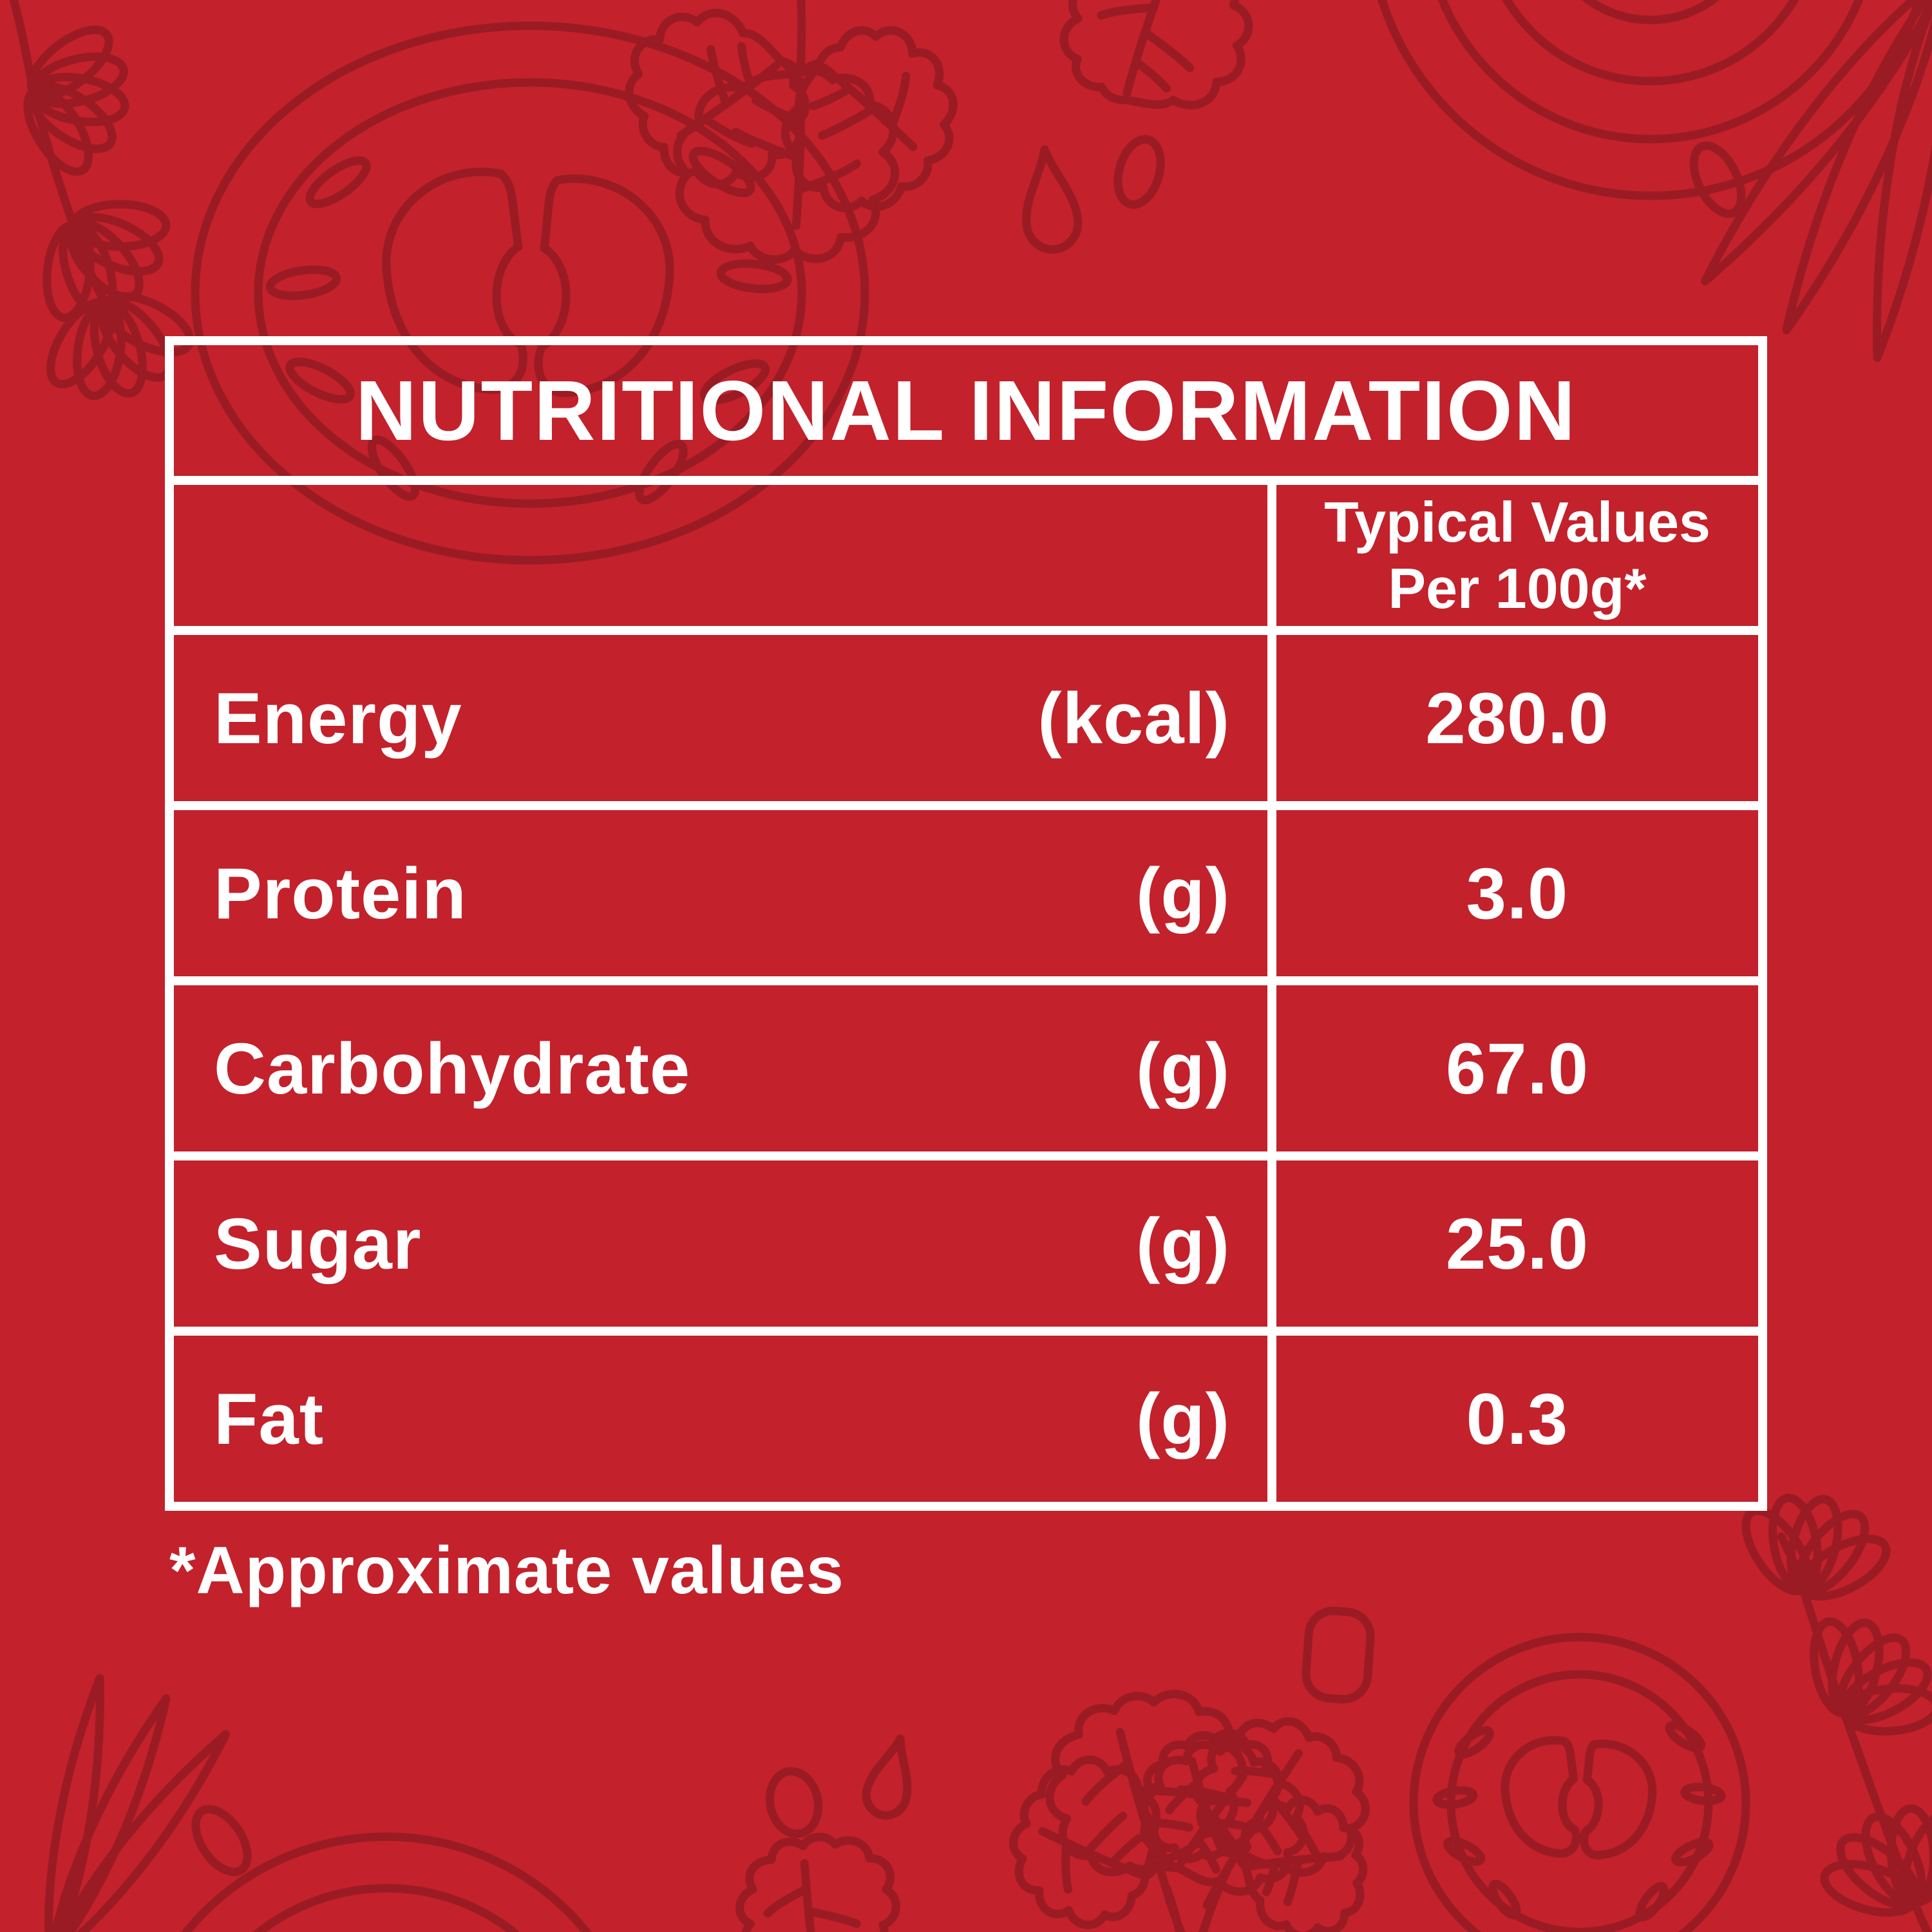  I want to click on row-value: 0.3, so click(1517, 1418).